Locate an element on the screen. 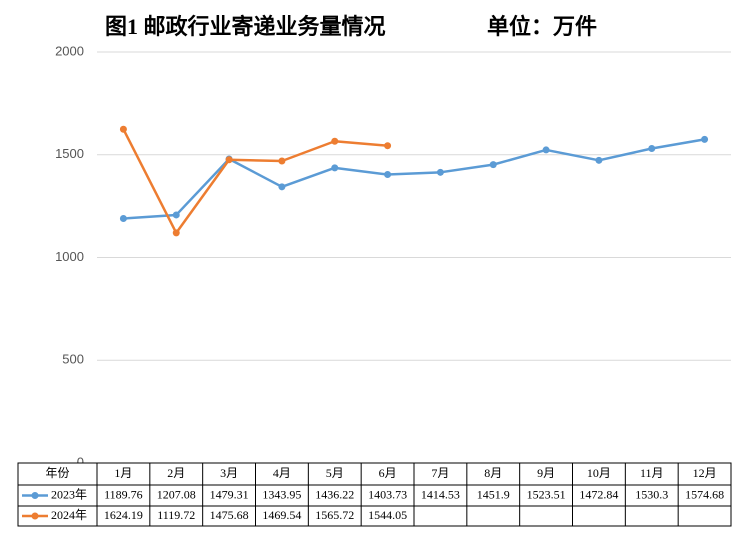 The width and height of the screenshot is (739, 541). table-value: 1523.51 is located at coordinates (546, 494).